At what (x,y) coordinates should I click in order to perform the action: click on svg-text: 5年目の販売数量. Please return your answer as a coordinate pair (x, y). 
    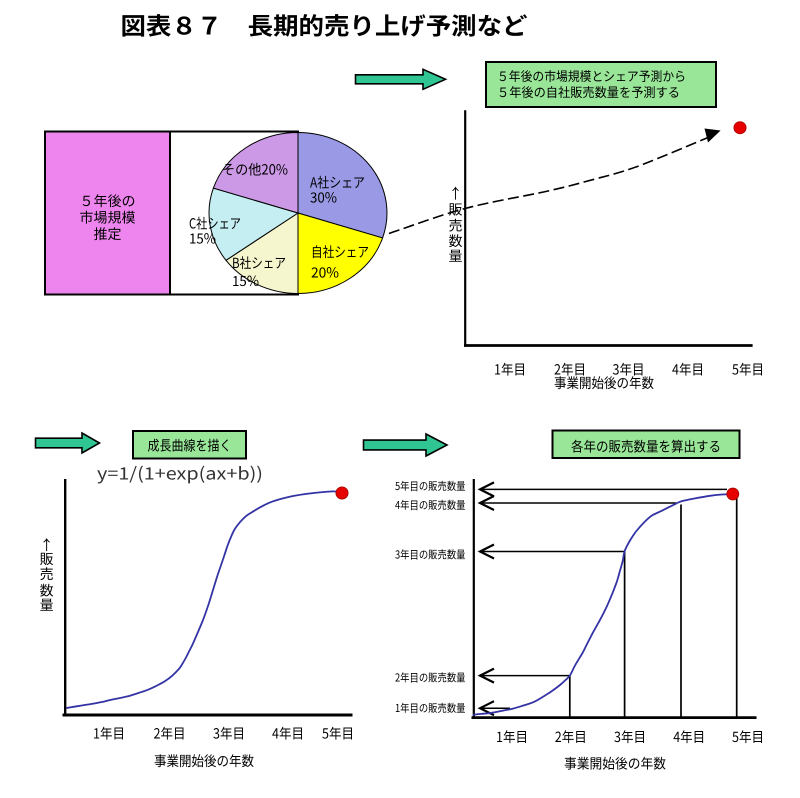
    Looking at the image, I should click on (430, 486).